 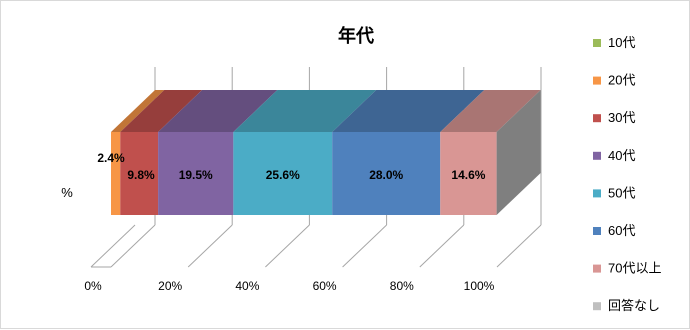 I want to click on bar-top-30代, so click(x=161, y=111).